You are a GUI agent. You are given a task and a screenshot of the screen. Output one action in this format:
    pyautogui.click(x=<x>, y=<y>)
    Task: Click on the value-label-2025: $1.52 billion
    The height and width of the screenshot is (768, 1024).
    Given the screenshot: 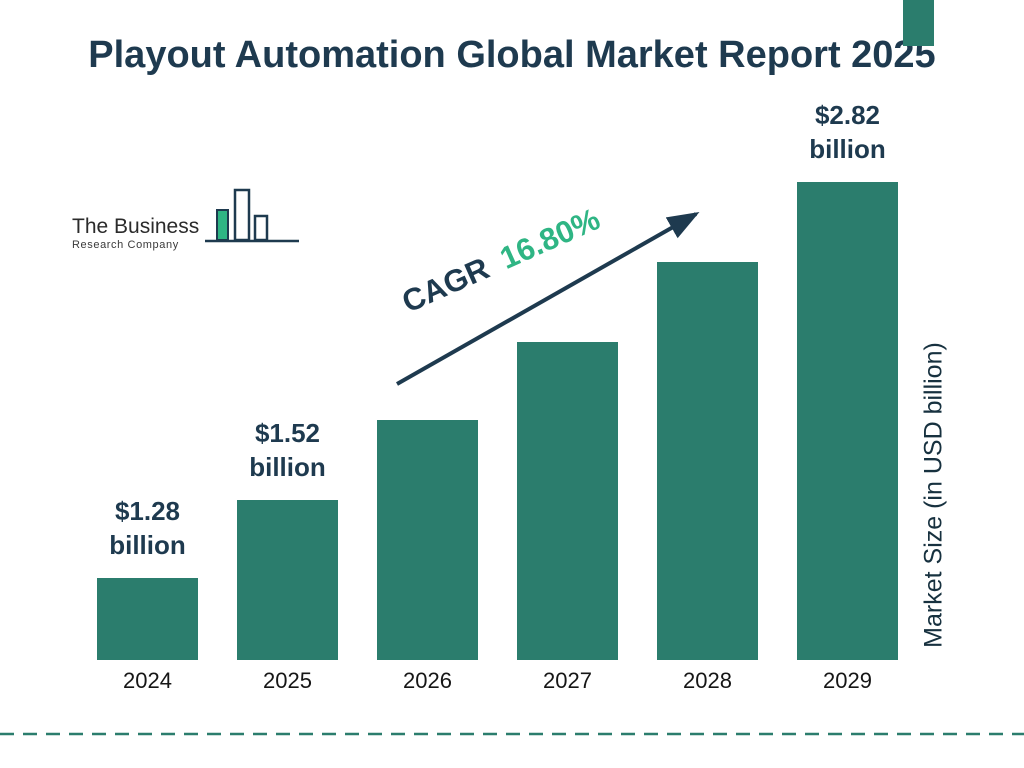 What is the action you would take?
    pyautogui.click(x=287, y=450)
    